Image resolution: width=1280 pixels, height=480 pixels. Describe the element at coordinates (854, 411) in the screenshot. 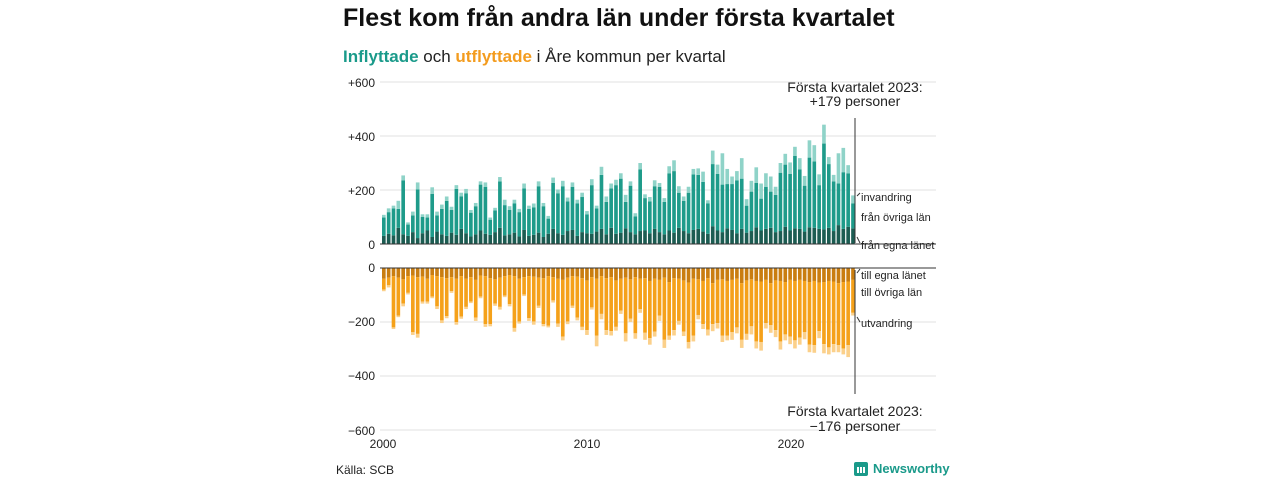

I see `annotation-bottom-line1: Första kvartalet 2023:` at that location.